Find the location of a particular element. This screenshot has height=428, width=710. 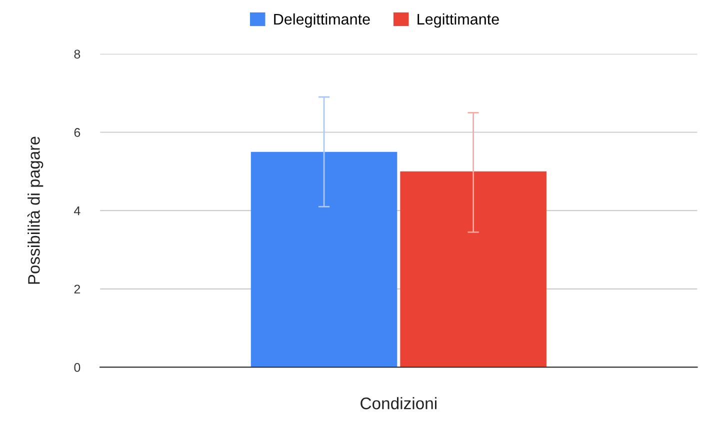

y-tick-label: 6 is located at coordinates (77, 132).